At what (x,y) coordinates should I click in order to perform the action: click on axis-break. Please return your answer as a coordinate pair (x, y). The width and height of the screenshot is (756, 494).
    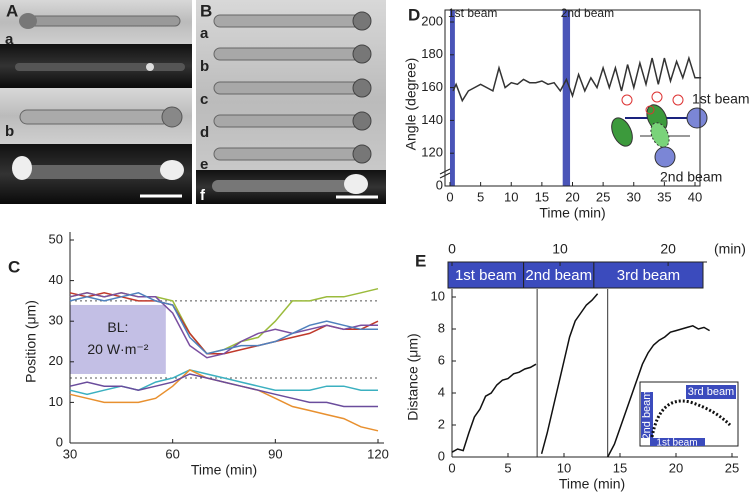
    Looking at the image, I should click on (445, 173).